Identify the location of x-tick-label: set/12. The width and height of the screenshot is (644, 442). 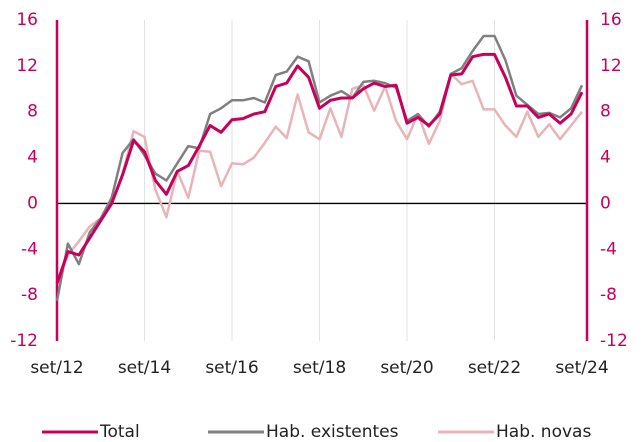
(56, 368).